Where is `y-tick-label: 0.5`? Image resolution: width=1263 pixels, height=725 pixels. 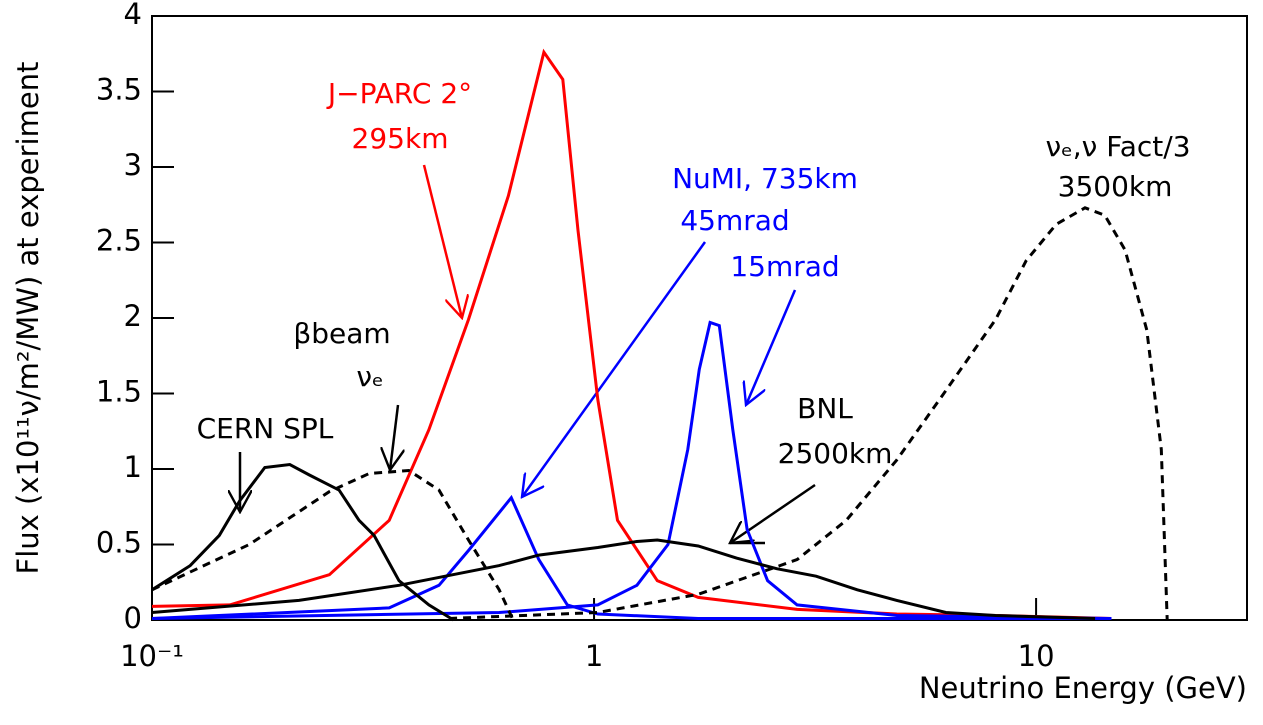 y-tick-label: 0.5 is located at coordinates (119, 543).